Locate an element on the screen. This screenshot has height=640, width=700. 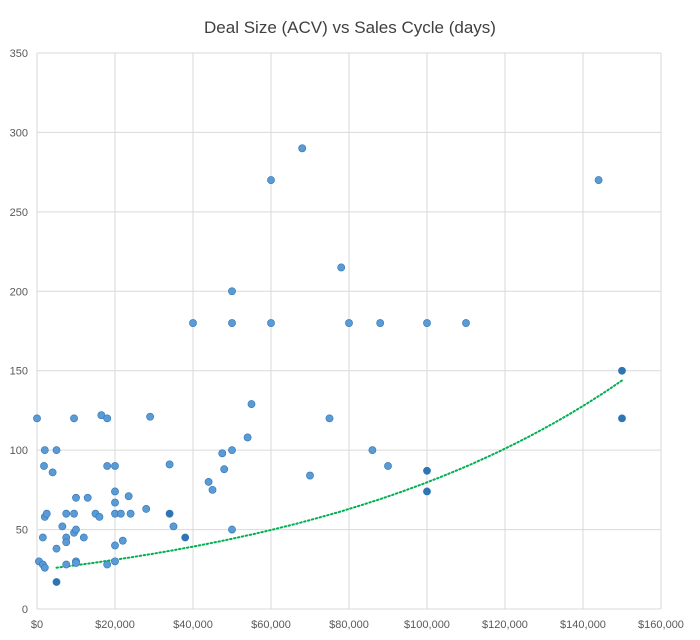
x-tick-label: $60,000 is located at coordinates (271, 625).